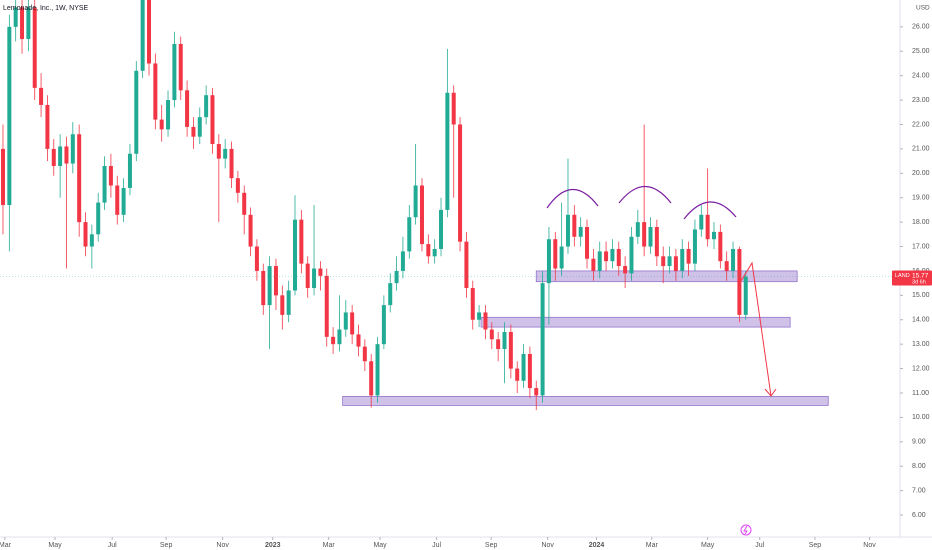  I want to click on y-tick-label: 7.00, so click(919, 490).